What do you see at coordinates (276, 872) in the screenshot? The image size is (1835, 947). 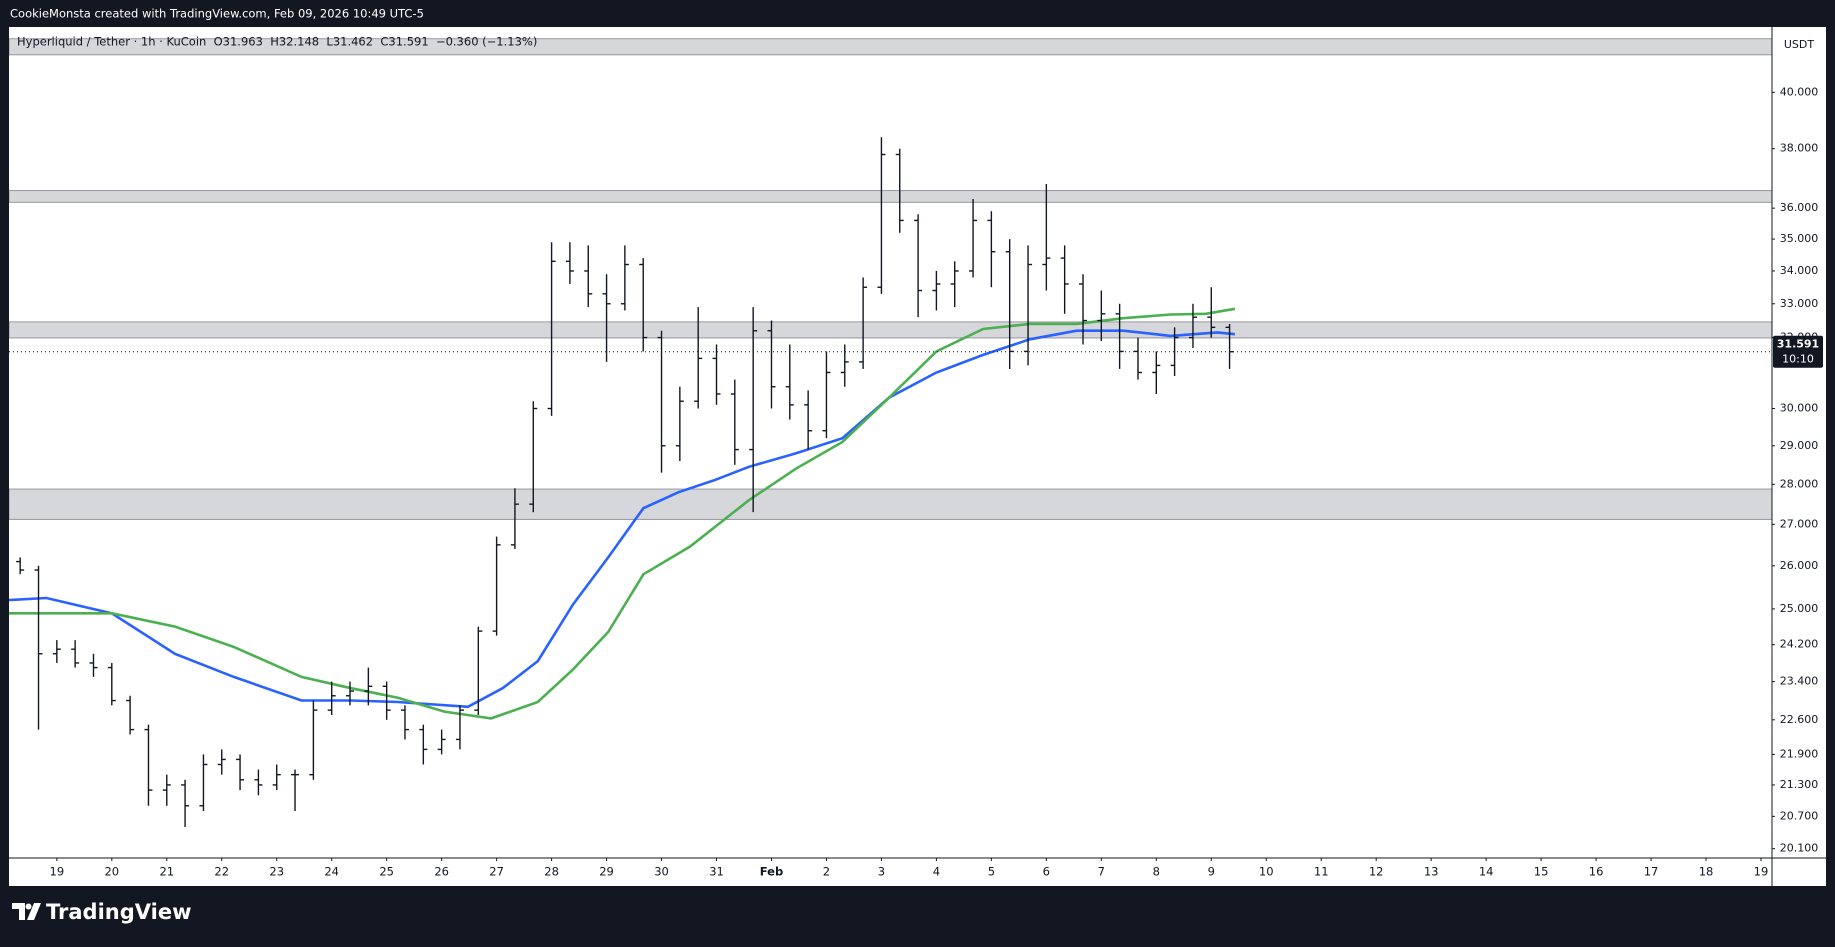 I see `x-tick-label: 23` at bounding box center [276, 872].